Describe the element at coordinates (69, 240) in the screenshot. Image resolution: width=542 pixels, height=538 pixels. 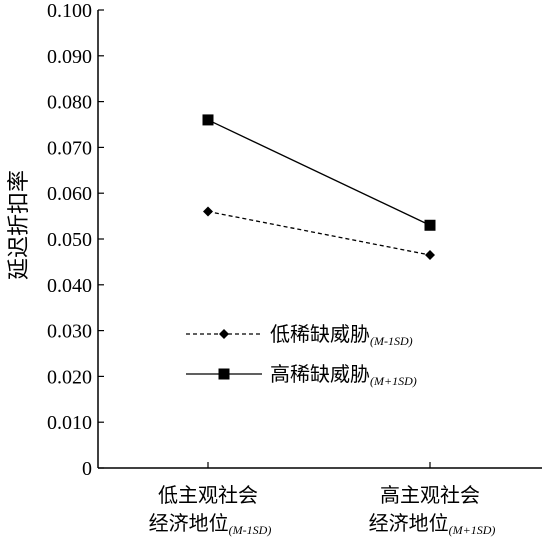
I see `y-tick-label: 0.050` at that location.